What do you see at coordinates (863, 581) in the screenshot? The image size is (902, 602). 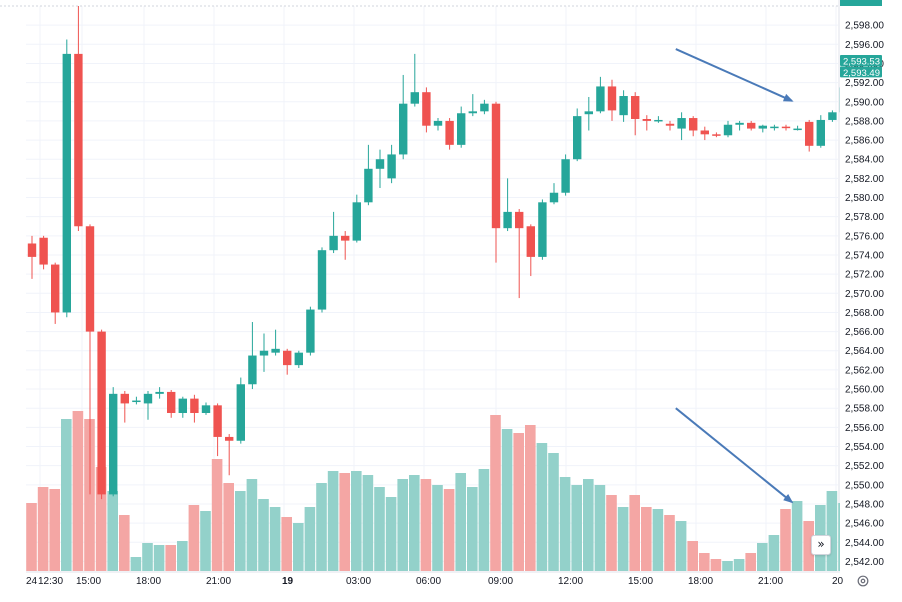 I see `gear-icon` at bounding box center [863, 581].